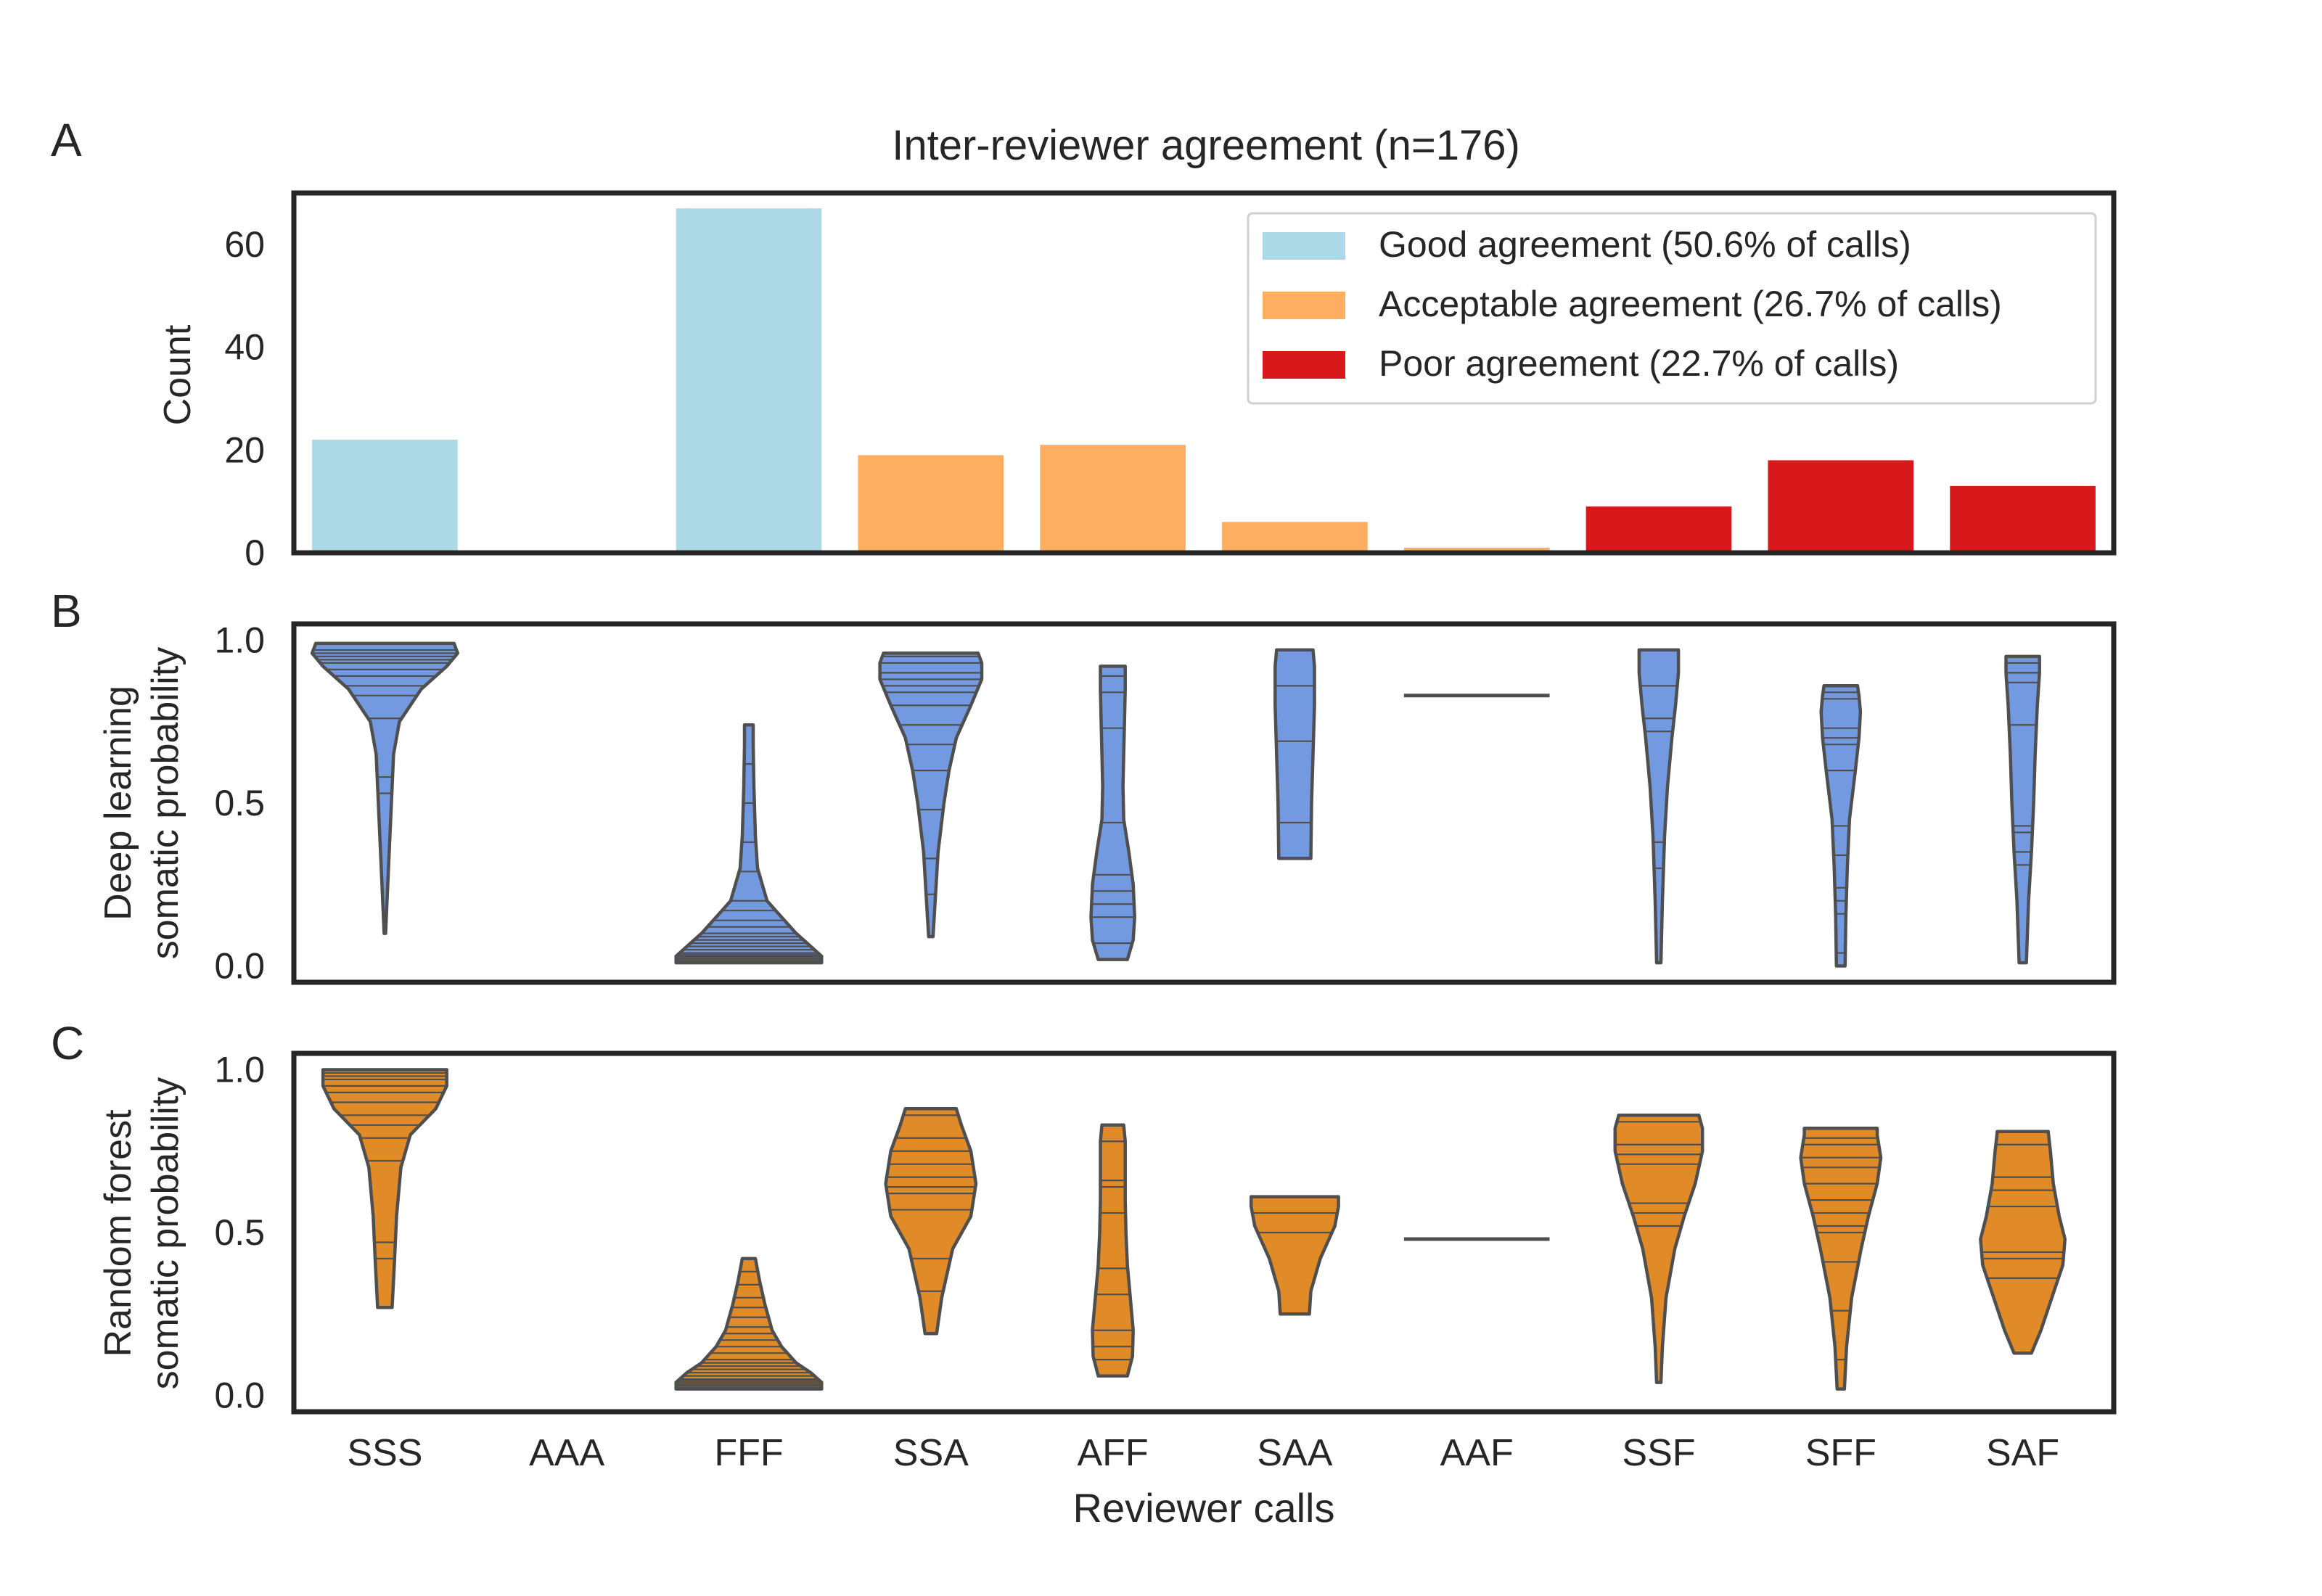  I want to click on panel-c-label: C, so click(67, 1043).